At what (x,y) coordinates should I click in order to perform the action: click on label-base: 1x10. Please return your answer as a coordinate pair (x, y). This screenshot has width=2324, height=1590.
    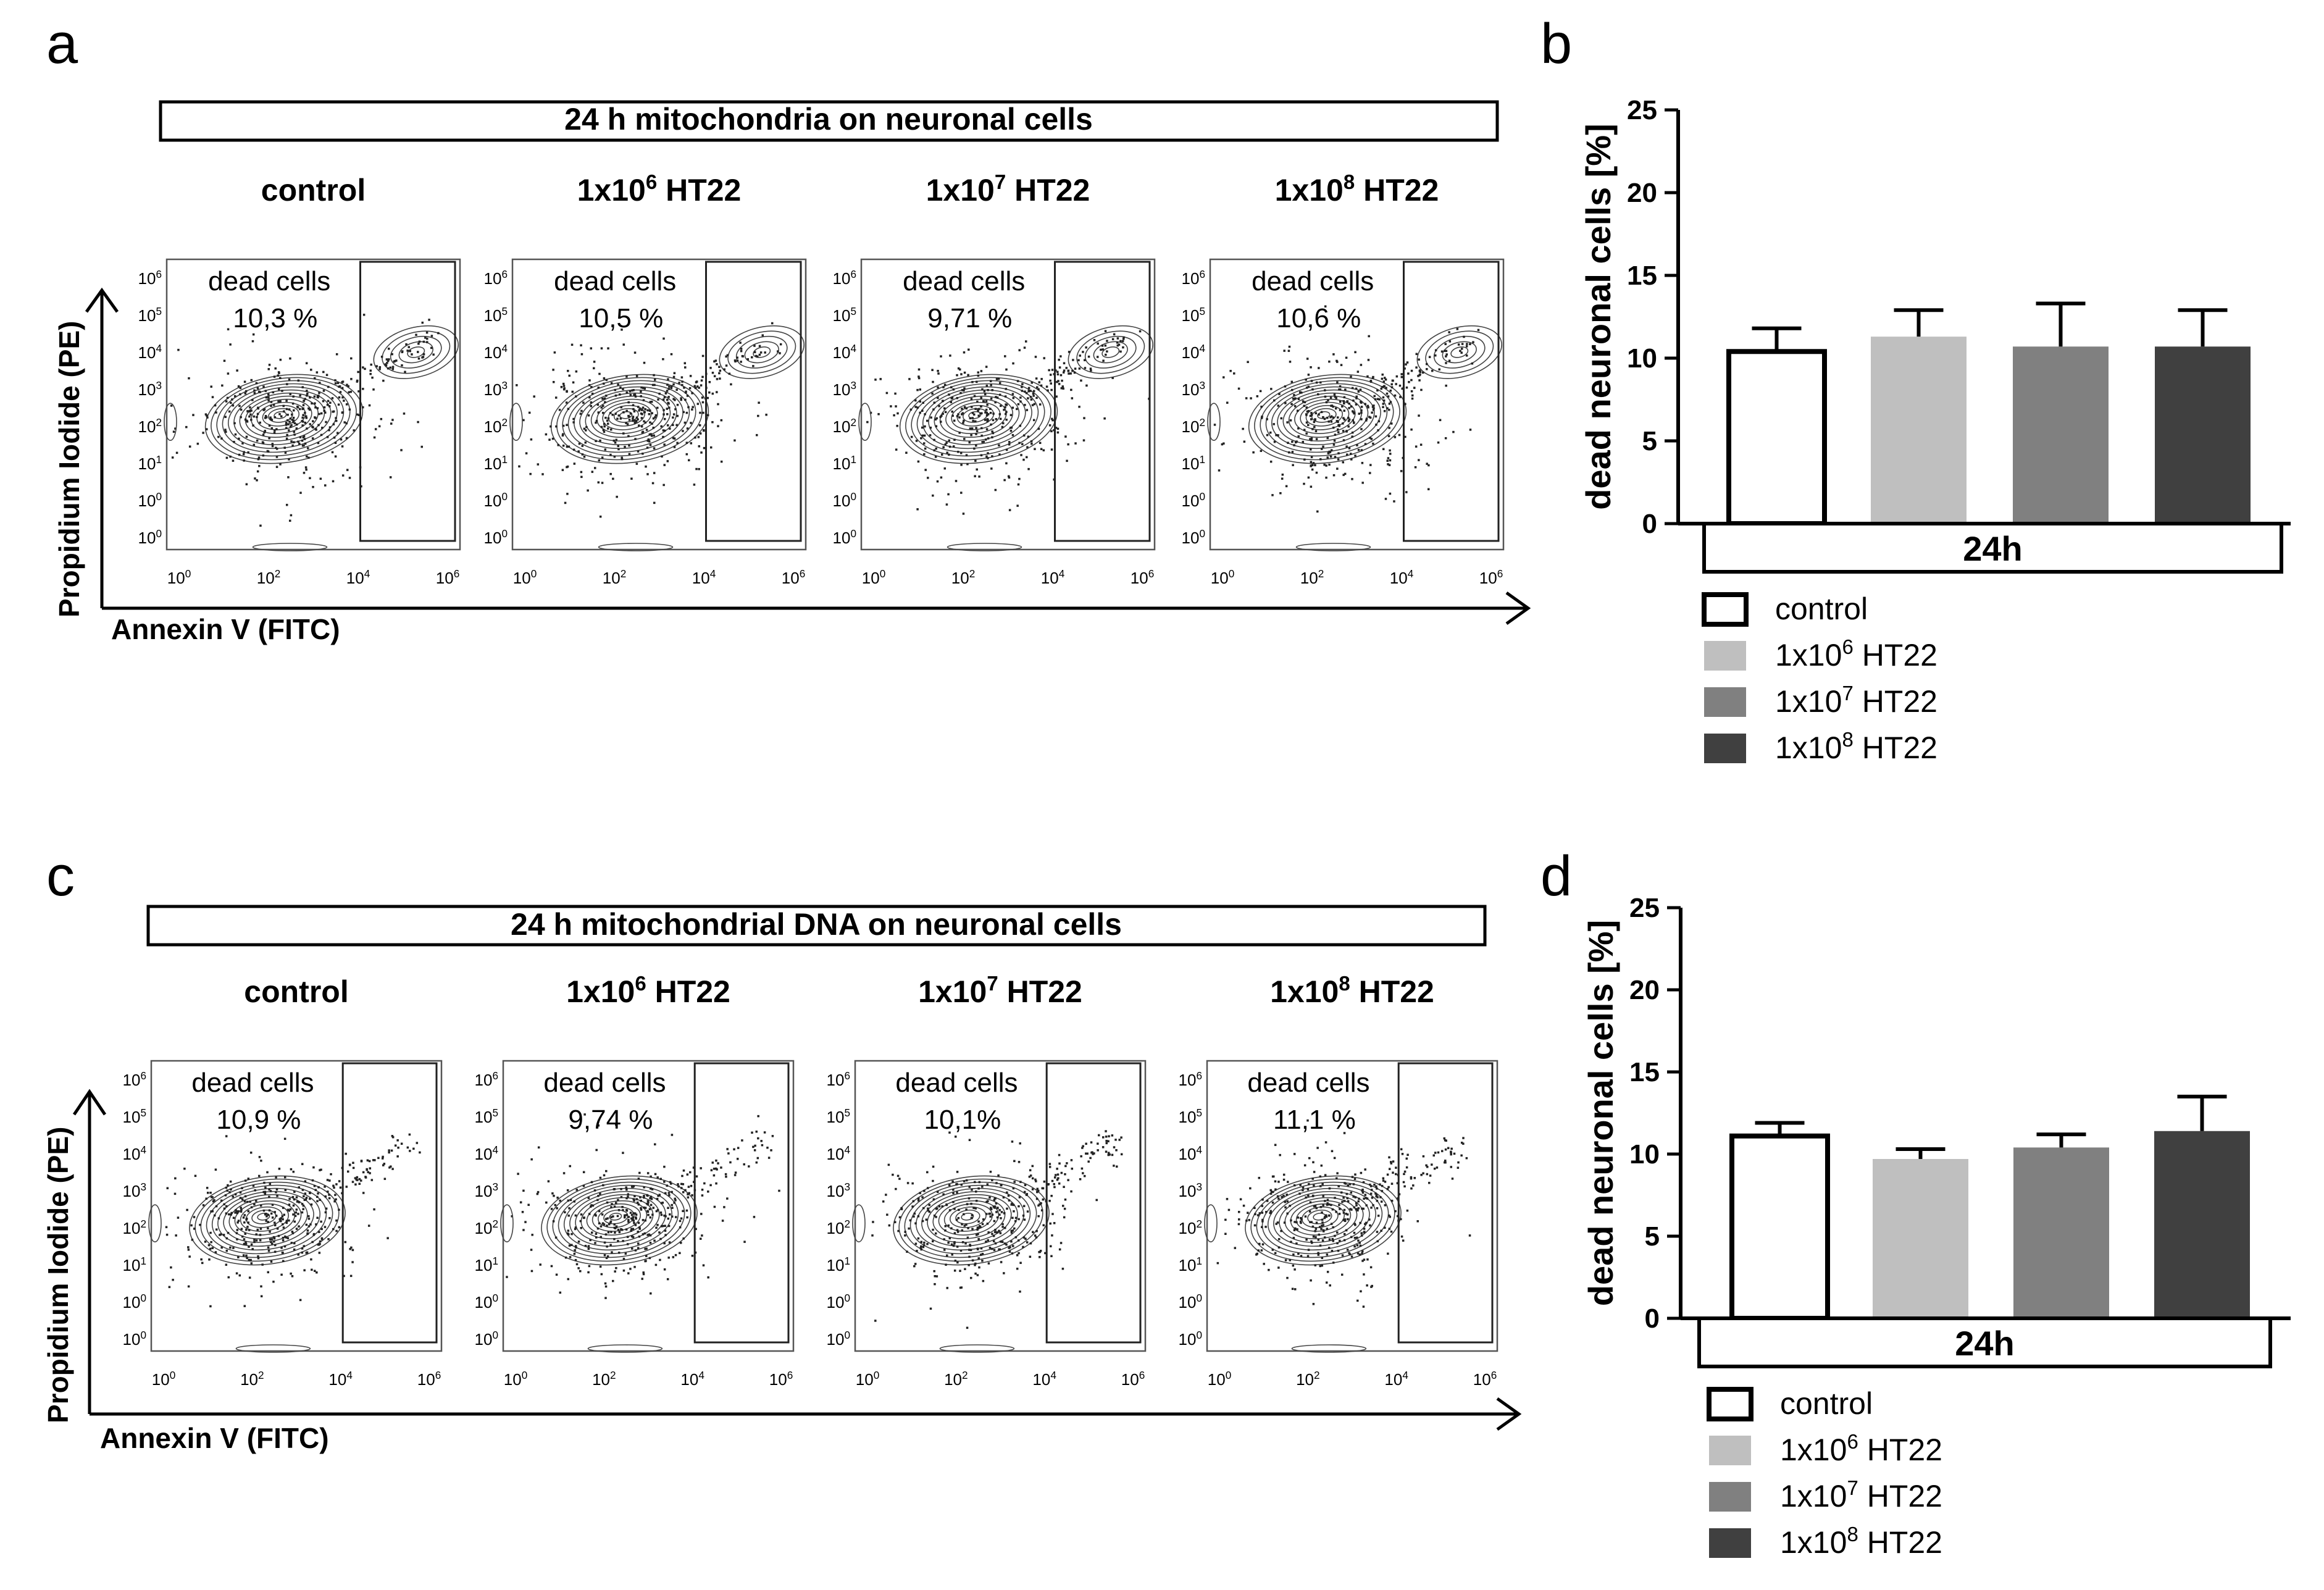
    Looking at the image, I should click on (1808, 701).